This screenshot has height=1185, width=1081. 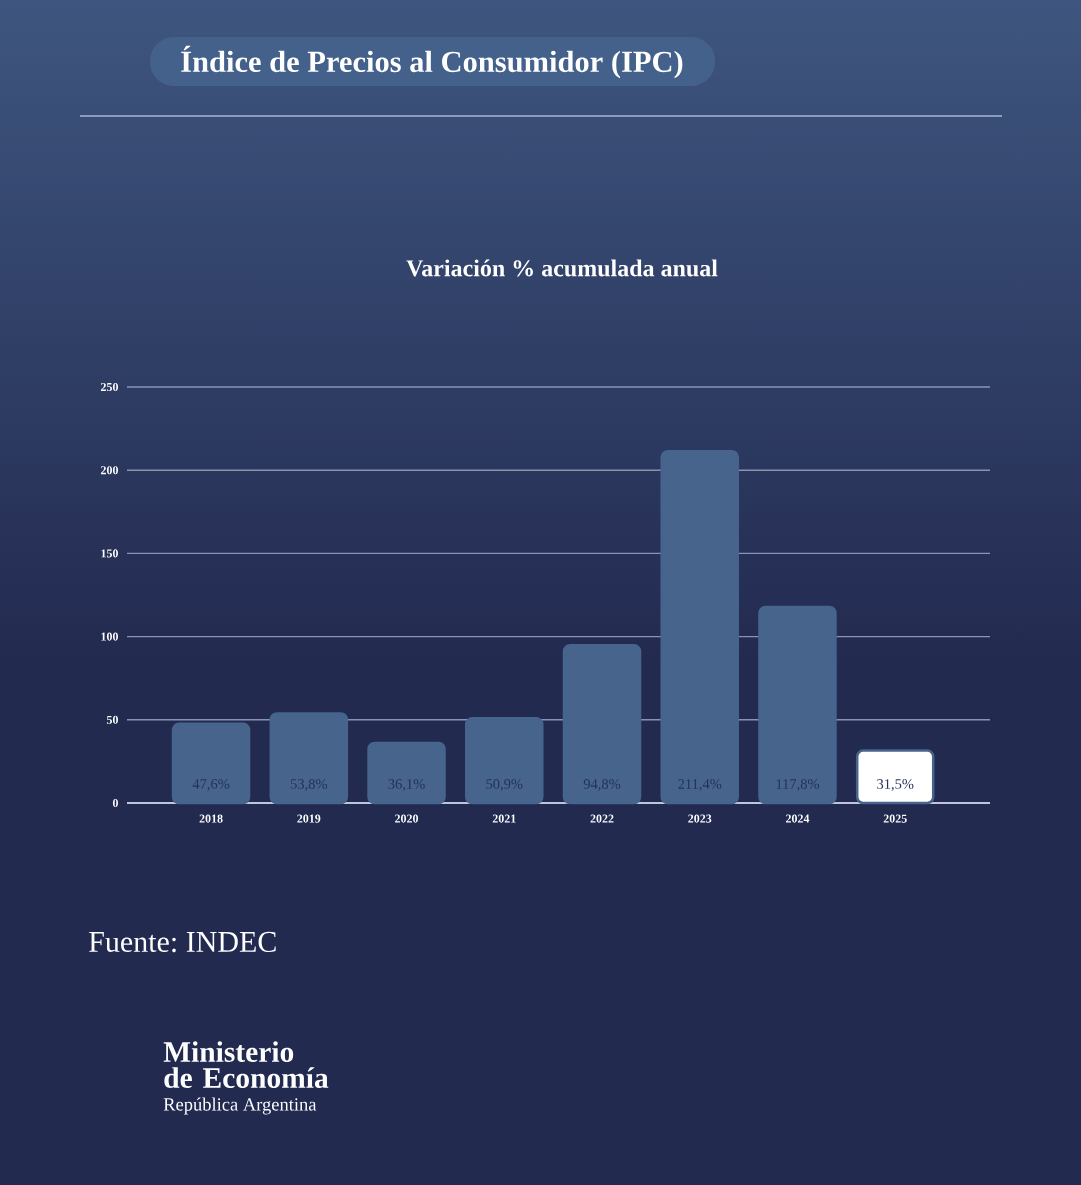 I want to click on y-tick-label: 200, so click(x=109, y=470).